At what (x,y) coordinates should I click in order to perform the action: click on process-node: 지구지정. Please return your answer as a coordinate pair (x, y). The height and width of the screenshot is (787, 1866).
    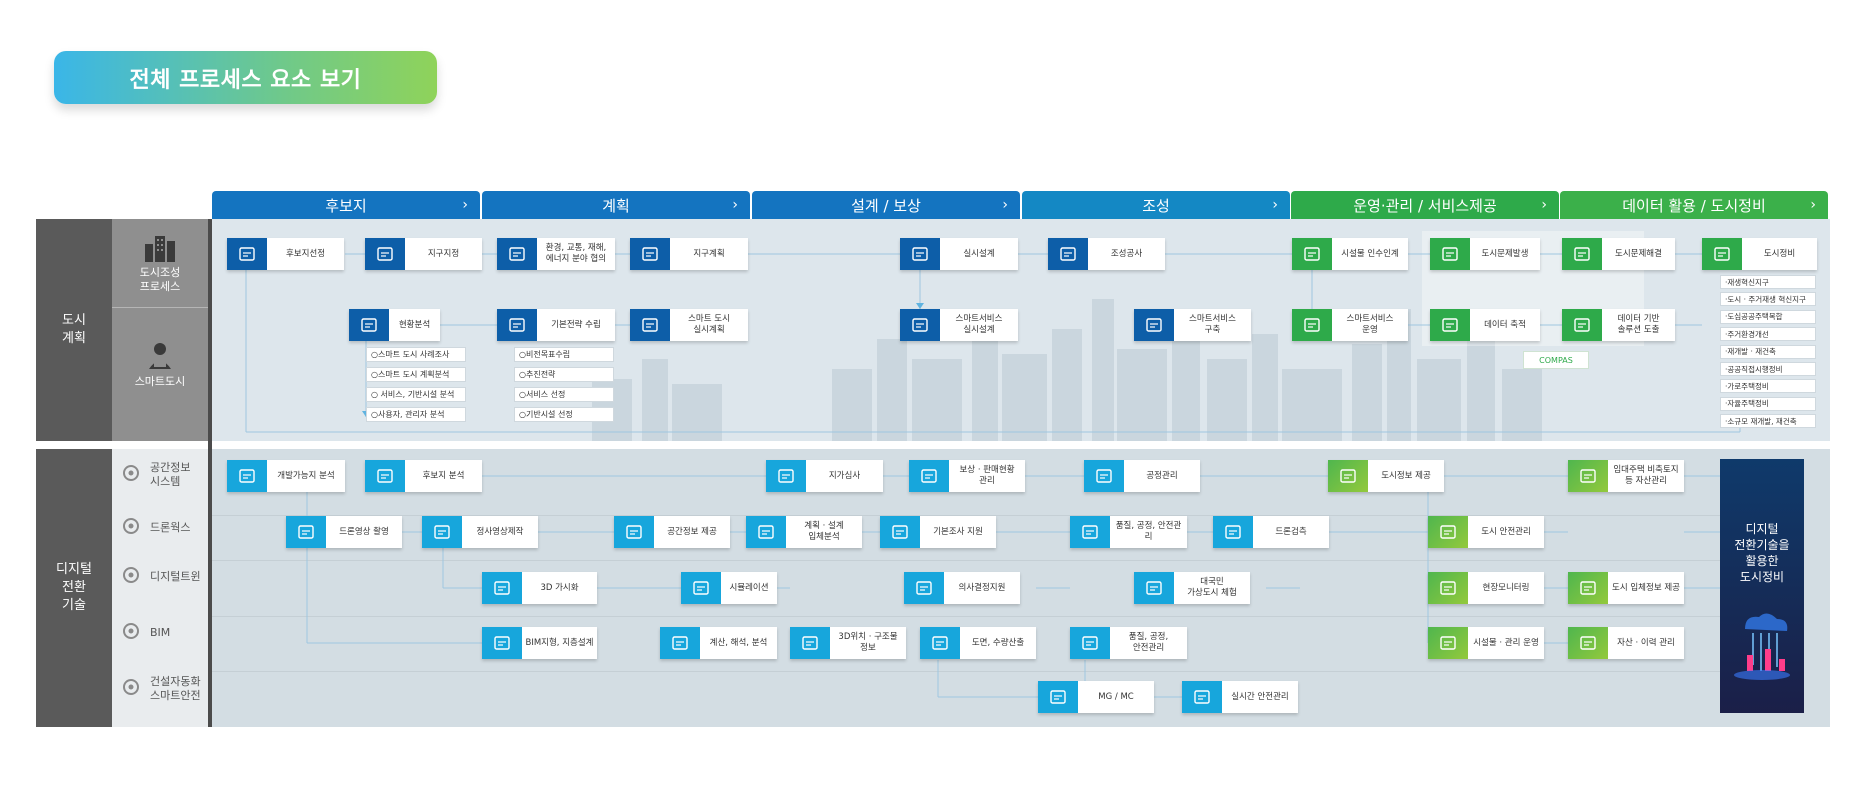
    Looking at the image, I should click on (423, 254).